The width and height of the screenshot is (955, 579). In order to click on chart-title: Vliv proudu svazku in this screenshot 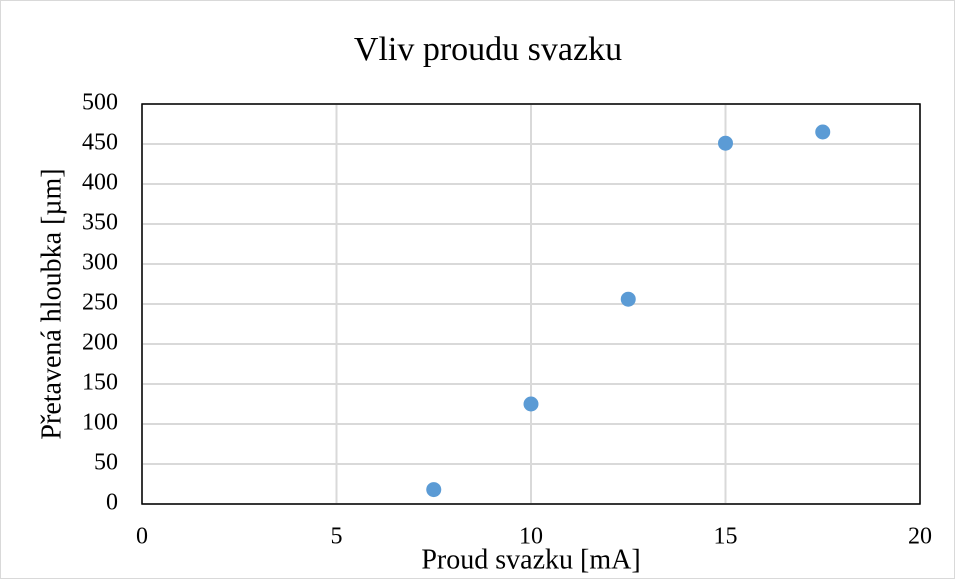, I will do `click(488, 49)`.